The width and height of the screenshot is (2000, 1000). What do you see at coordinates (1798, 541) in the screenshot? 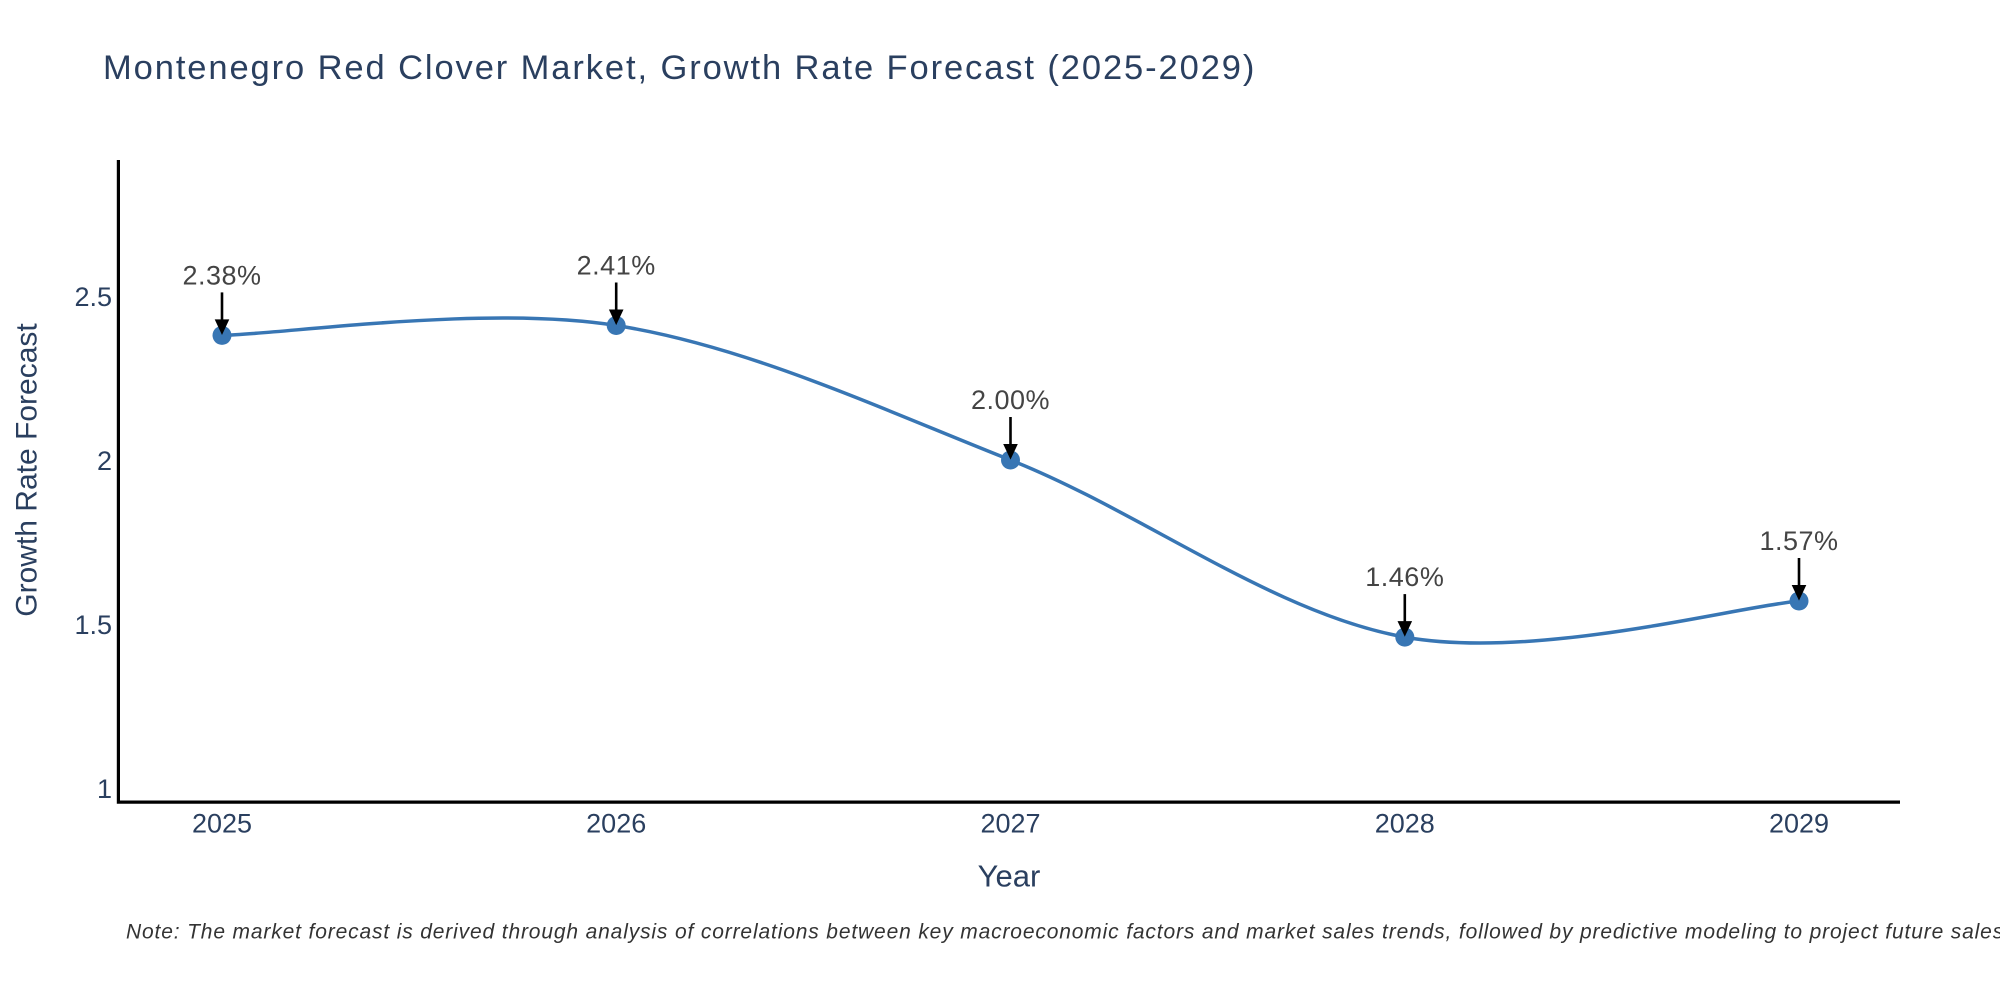
I see `svg-text: 1.57%` at bounding box center [1798, 541].